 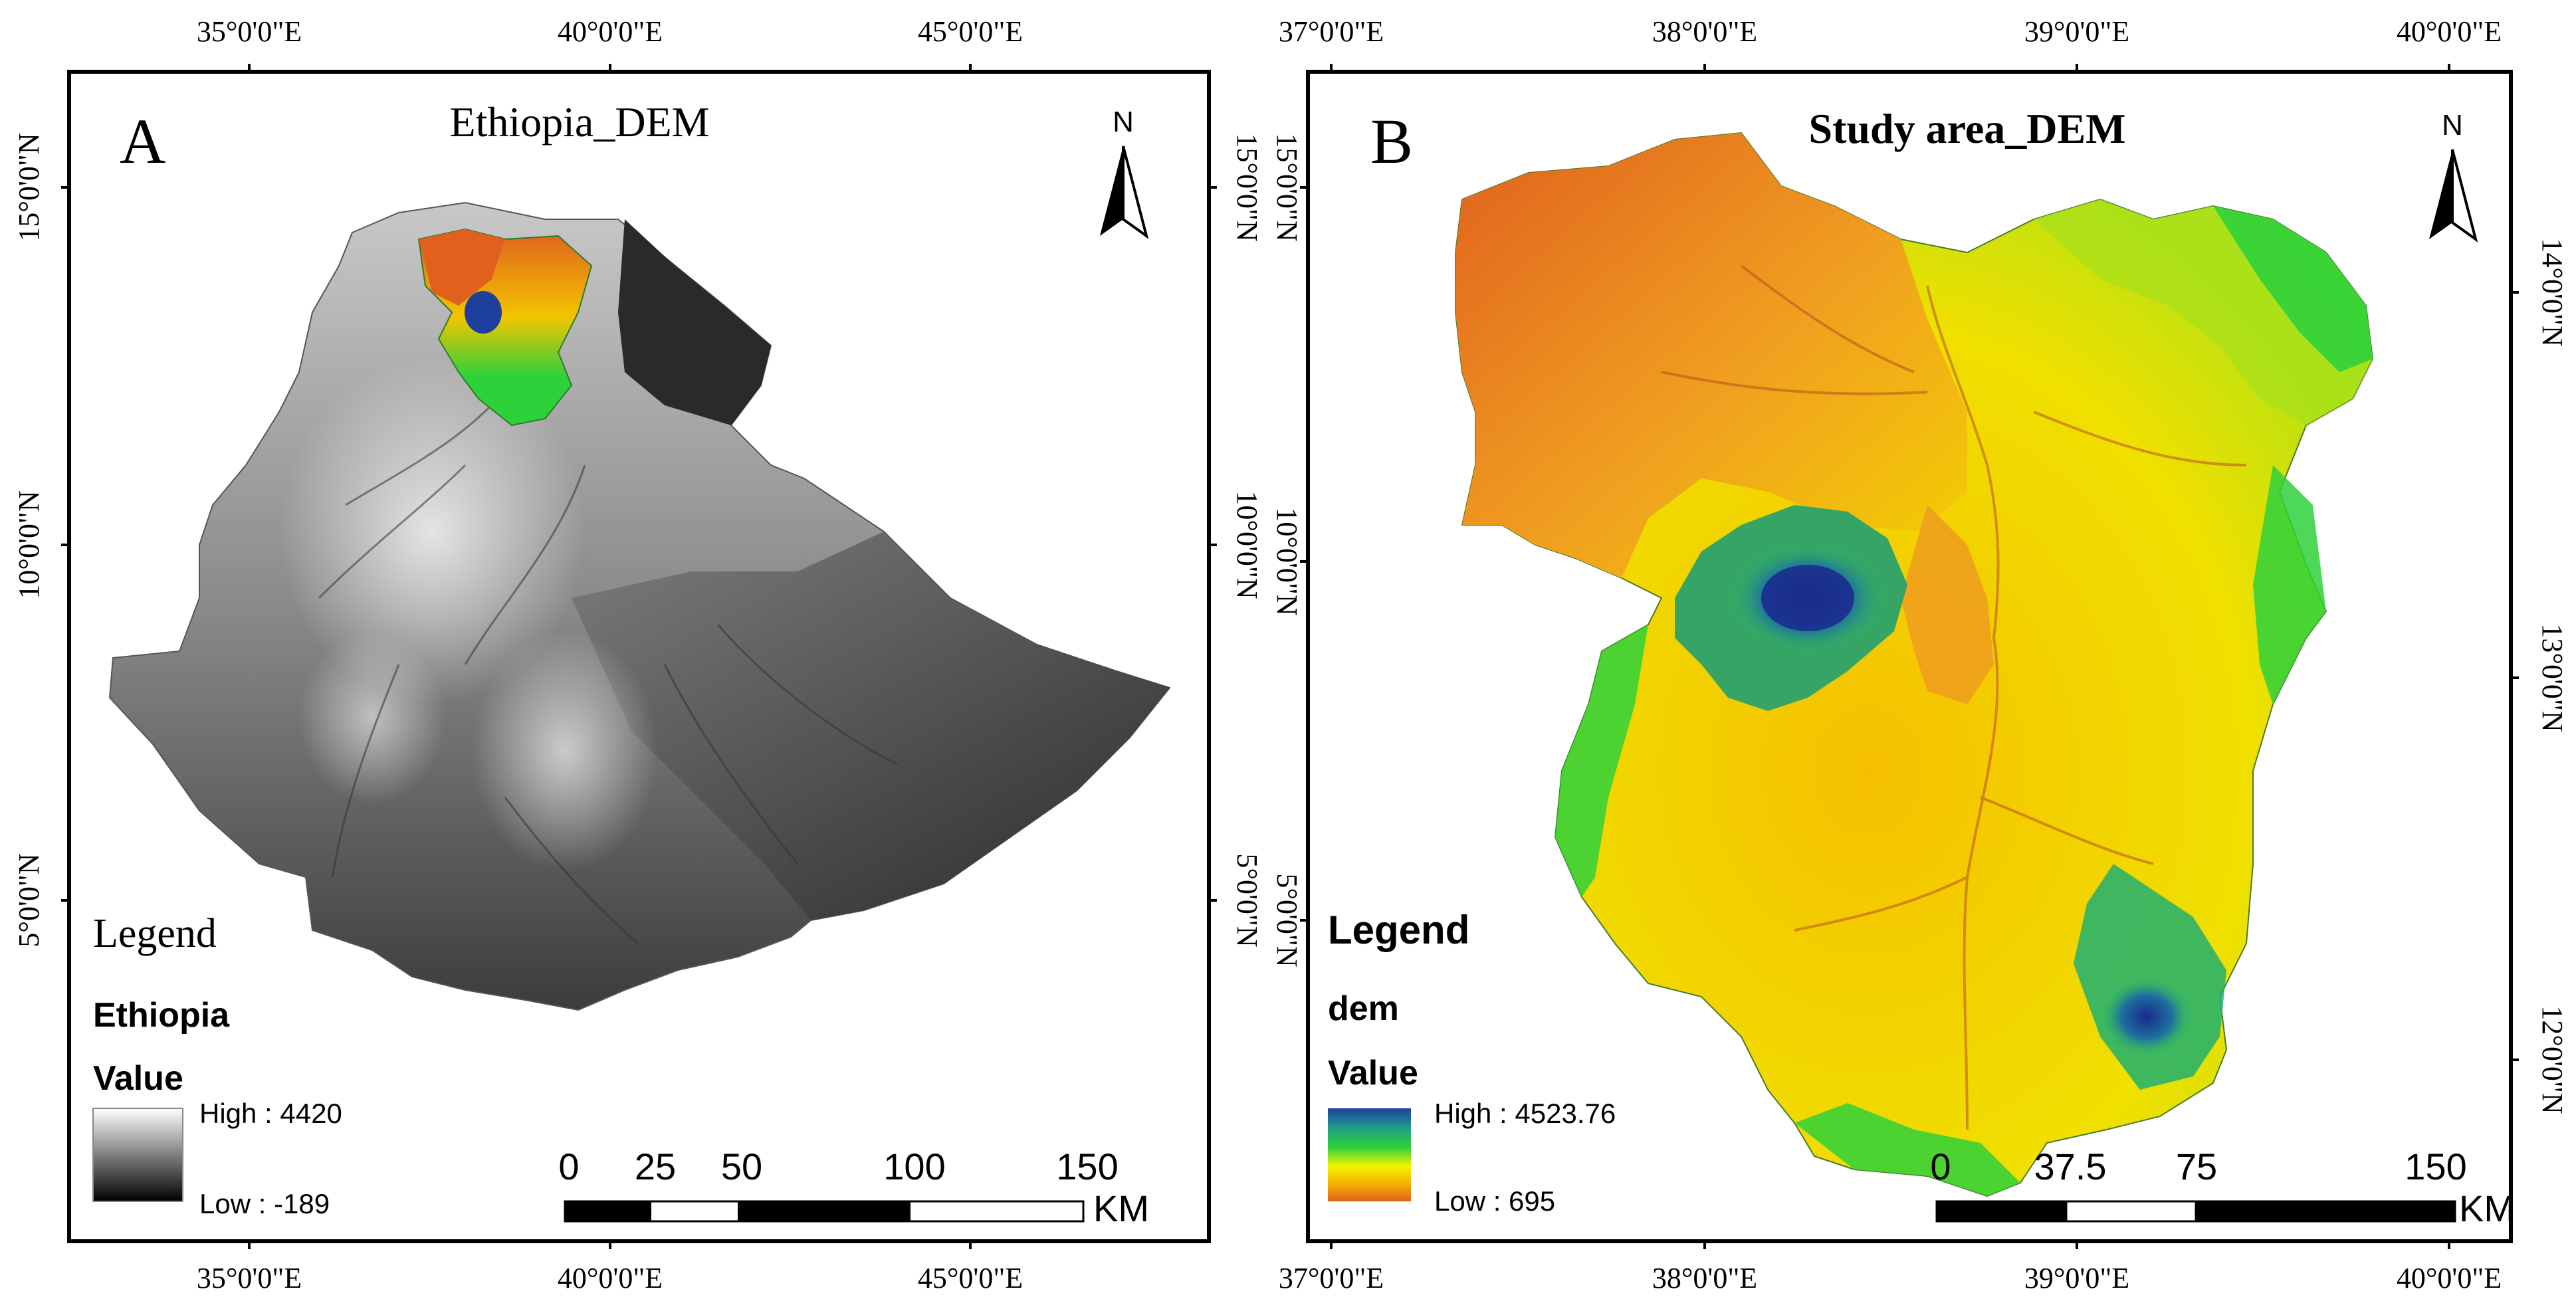 I want to click on panel-a-right-tick-label: 5°0'0"N, so click(x=1247, y=900).